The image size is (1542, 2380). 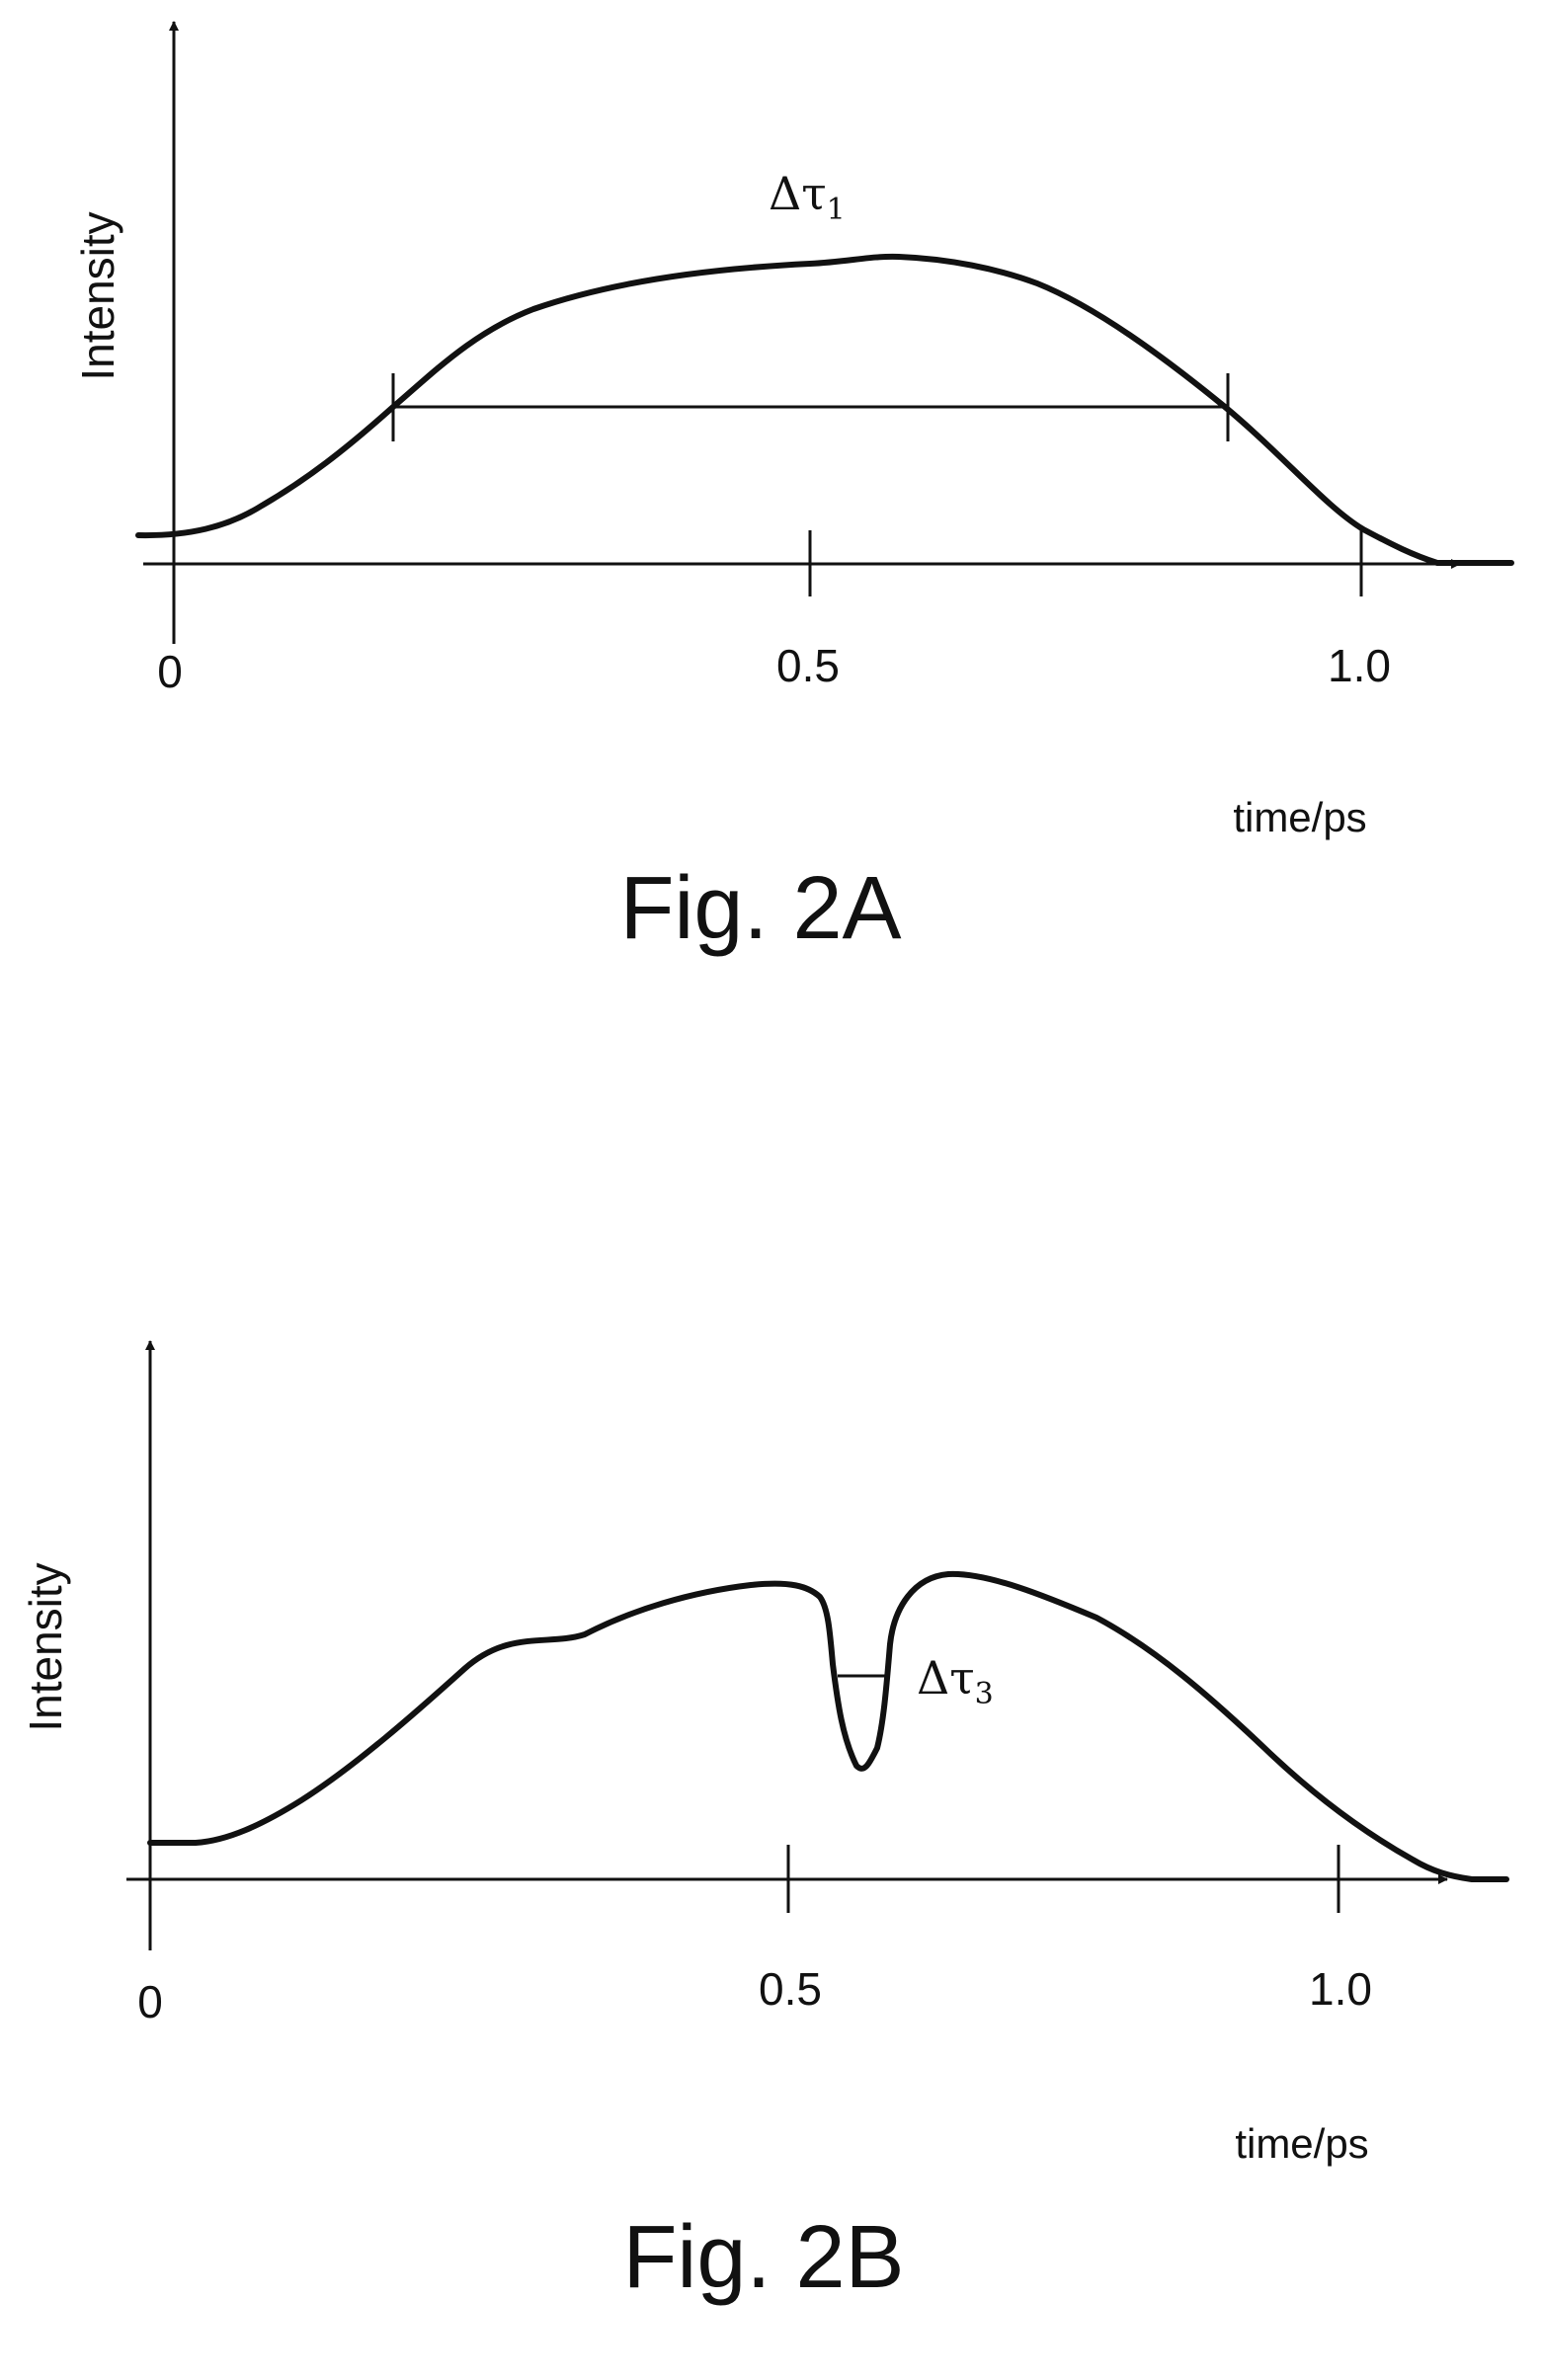 What do you see at coordinates (798, 193) in the screenshot?
I see `fig2a-annotation-symbol: Δτ` at bounding box center [798, 193].